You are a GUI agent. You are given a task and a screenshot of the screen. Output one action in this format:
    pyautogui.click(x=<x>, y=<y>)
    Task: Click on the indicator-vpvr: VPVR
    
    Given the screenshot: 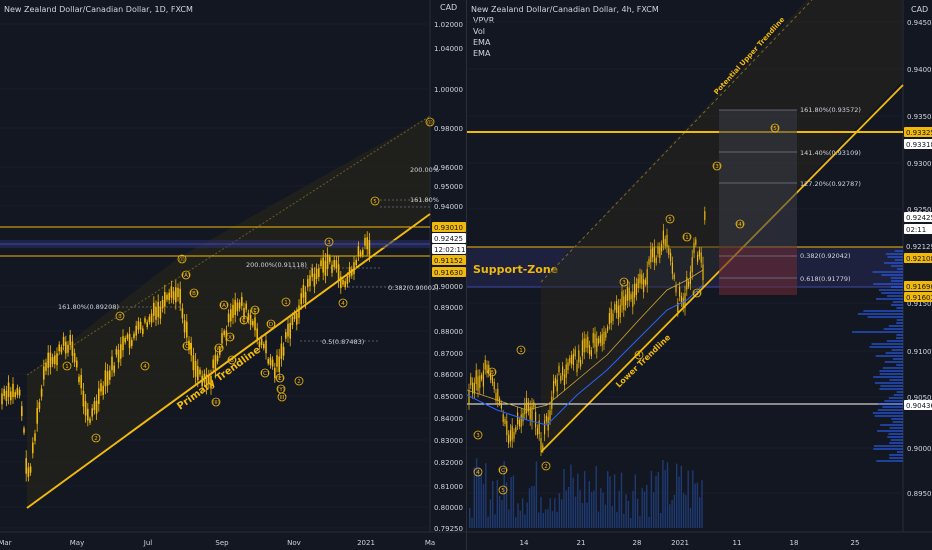 What is the action you would take?
    pyautogui.click(x=484, y=20)
    